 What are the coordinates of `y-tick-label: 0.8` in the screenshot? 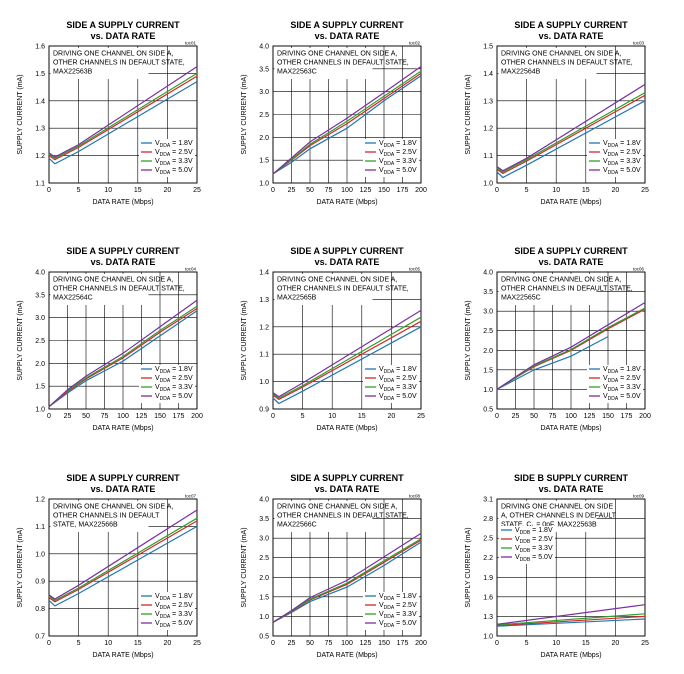 It's located at (40, 609).